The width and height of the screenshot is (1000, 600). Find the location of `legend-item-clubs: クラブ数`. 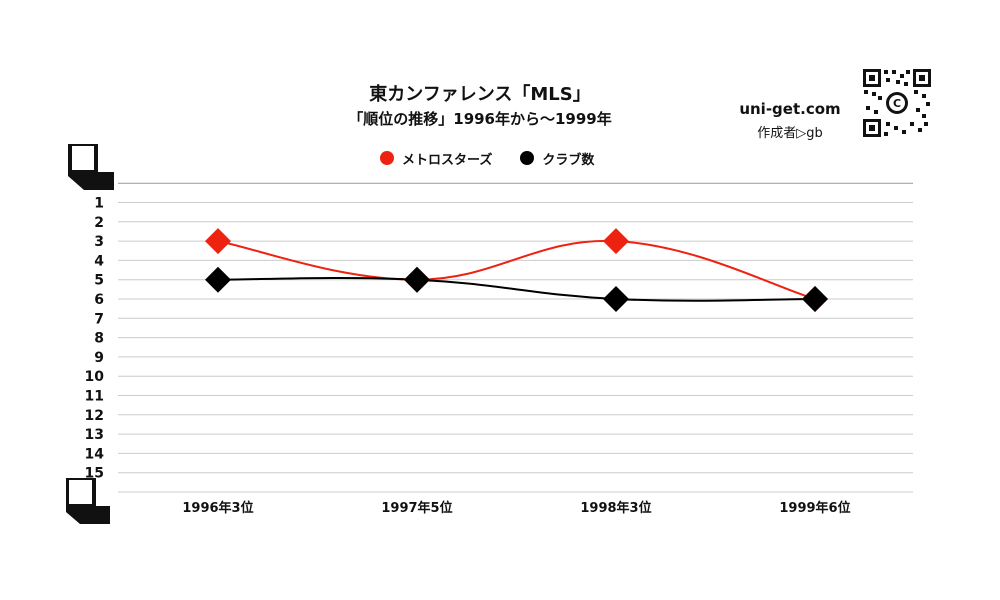

legend-item-clubs: クラブ数 is located at coordinates (557, 158).